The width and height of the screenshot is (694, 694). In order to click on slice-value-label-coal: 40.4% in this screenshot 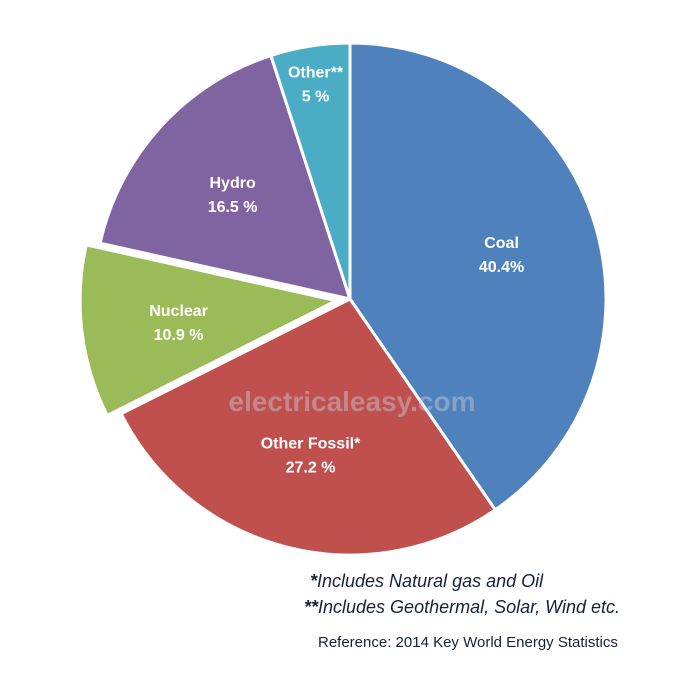, I will do `click(501, 267)`.